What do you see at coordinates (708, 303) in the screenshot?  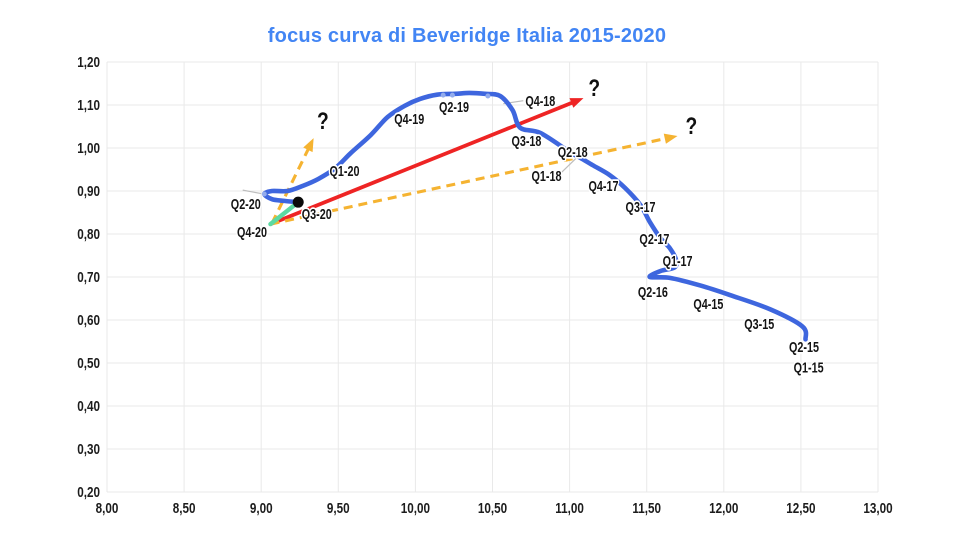 I see `point-label-q4-15: Q4-15` at bounding box center [708, 303].